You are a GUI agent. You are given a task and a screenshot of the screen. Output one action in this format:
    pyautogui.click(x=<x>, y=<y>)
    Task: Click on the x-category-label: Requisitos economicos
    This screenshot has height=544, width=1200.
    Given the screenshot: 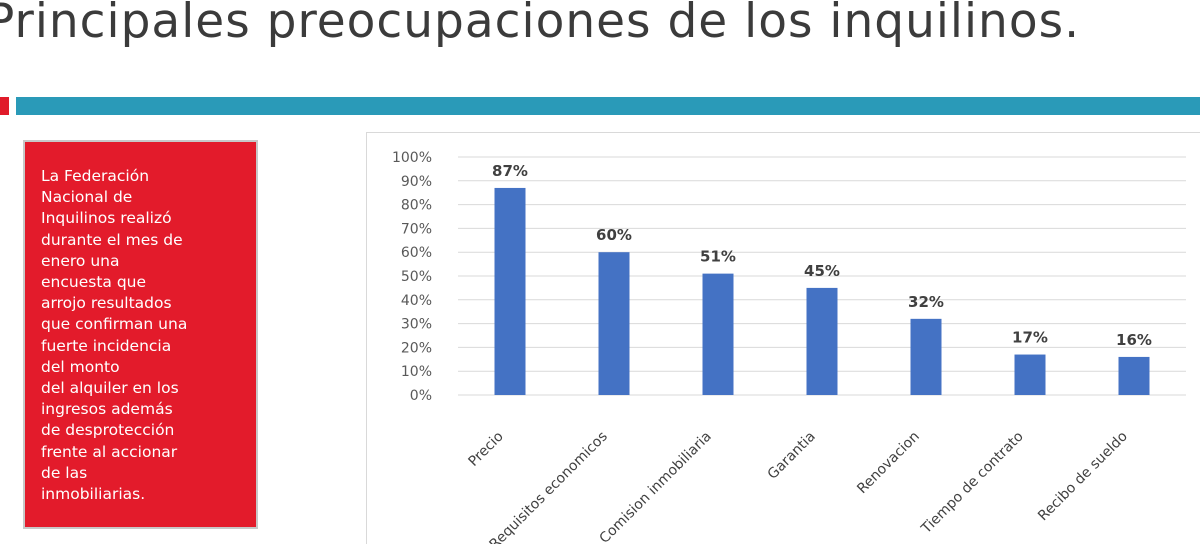 What is the action you would take?
    pyautogui.click(x=549, y=486)
    